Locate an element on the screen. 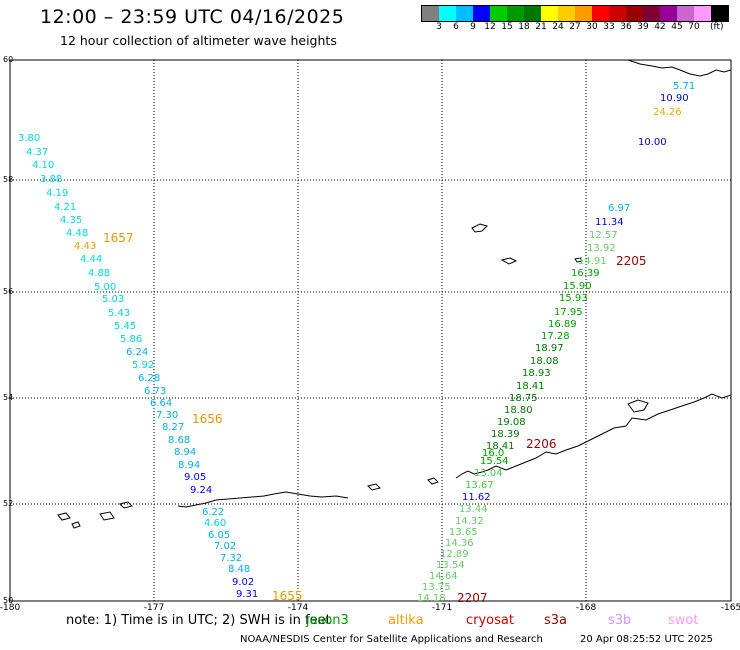  east-track-swh-value: 16.89 is located at coordinates (562, 324).